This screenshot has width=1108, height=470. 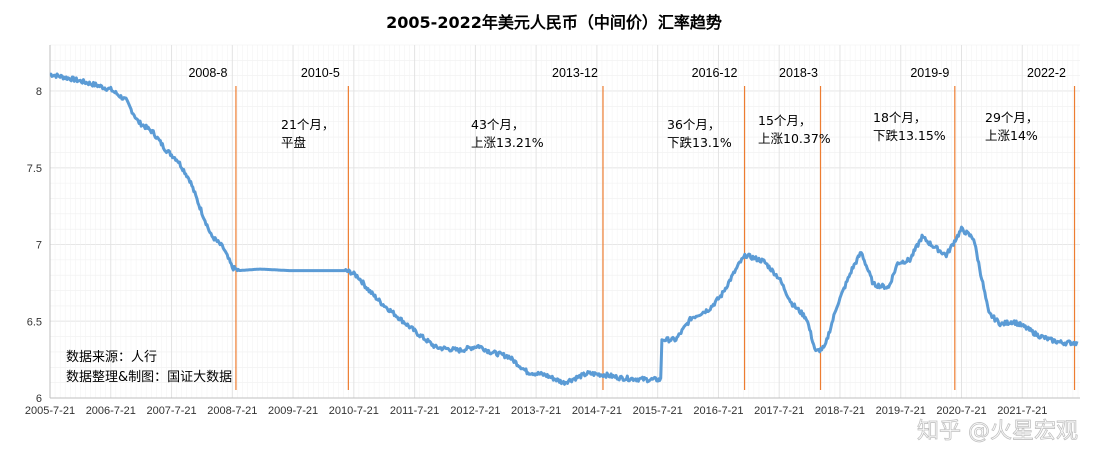 I want to click on annotation-line-2: 下跌13.1%, so click(x=699, y=142).